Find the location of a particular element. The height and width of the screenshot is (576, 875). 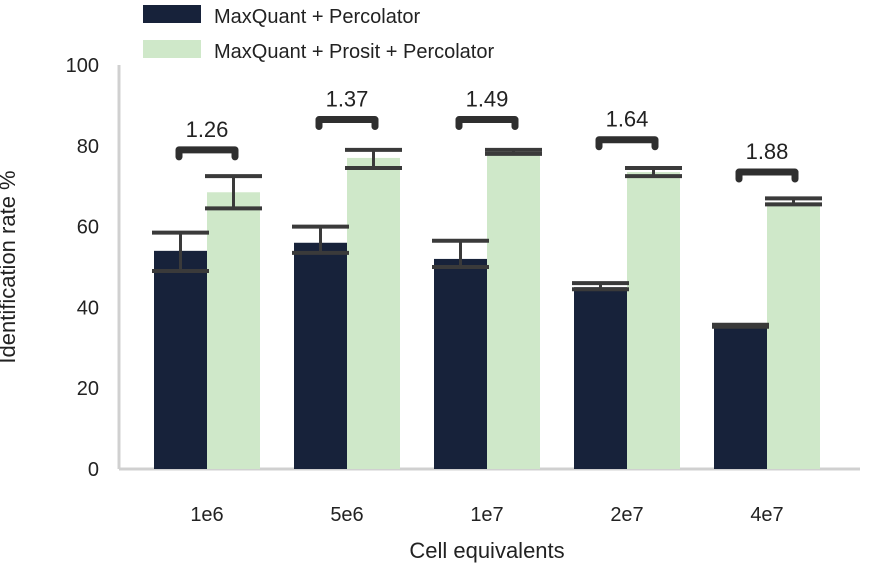

y-tick-label-80: 80 is located at coordinates (88, 147).